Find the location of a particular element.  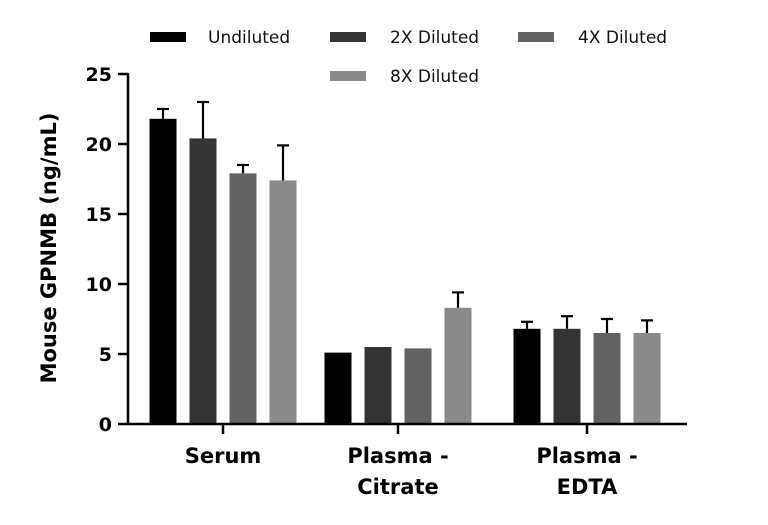

x-tick-label: Serum is located at coordinates (223, 456).